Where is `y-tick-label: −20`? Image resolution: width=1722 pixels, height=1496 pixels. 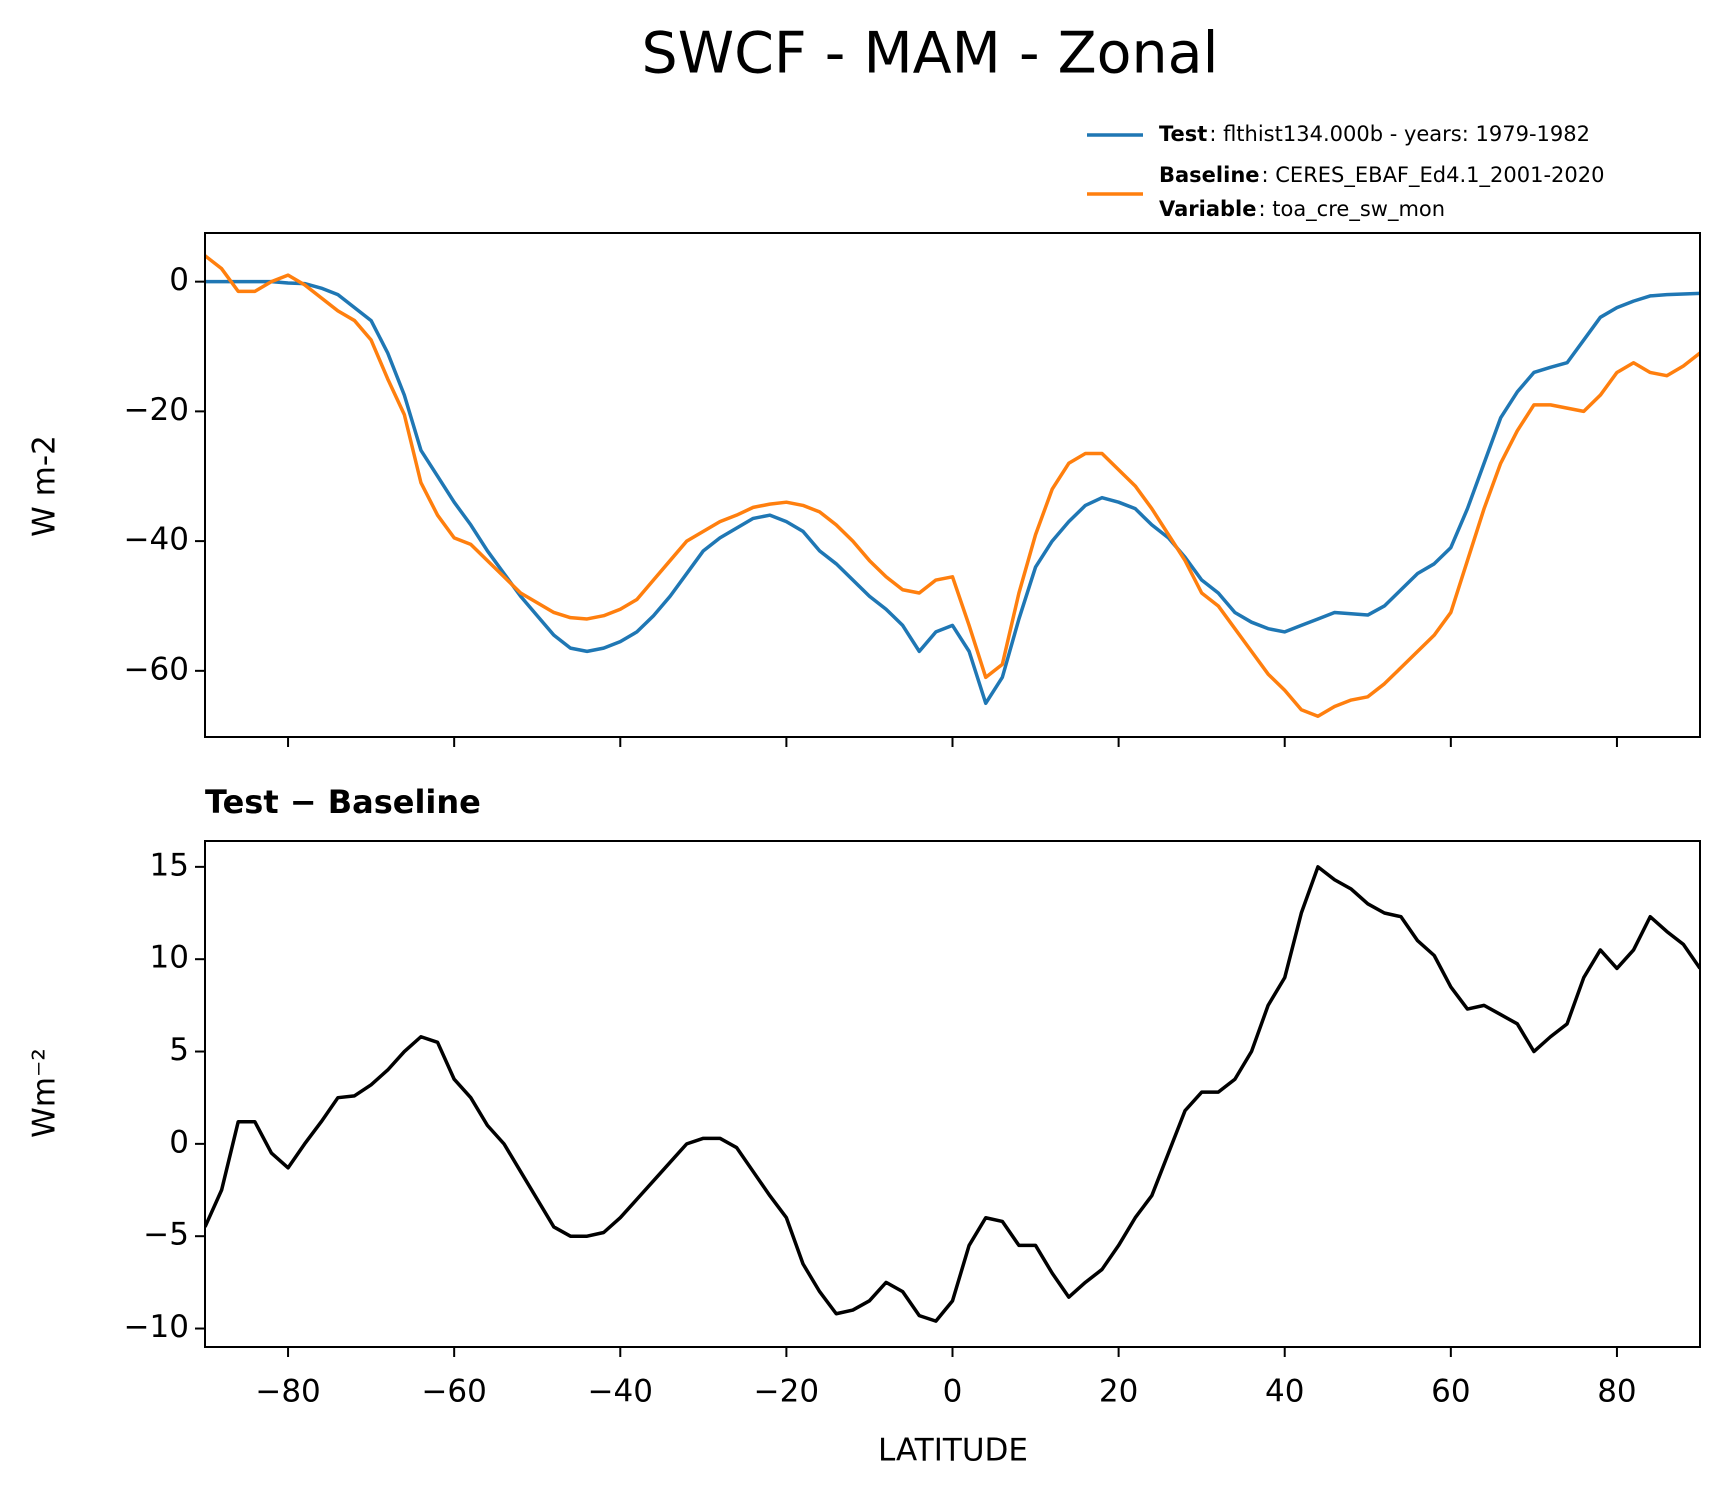 y-tick-label: −20 is located at coordinates (156, 410).